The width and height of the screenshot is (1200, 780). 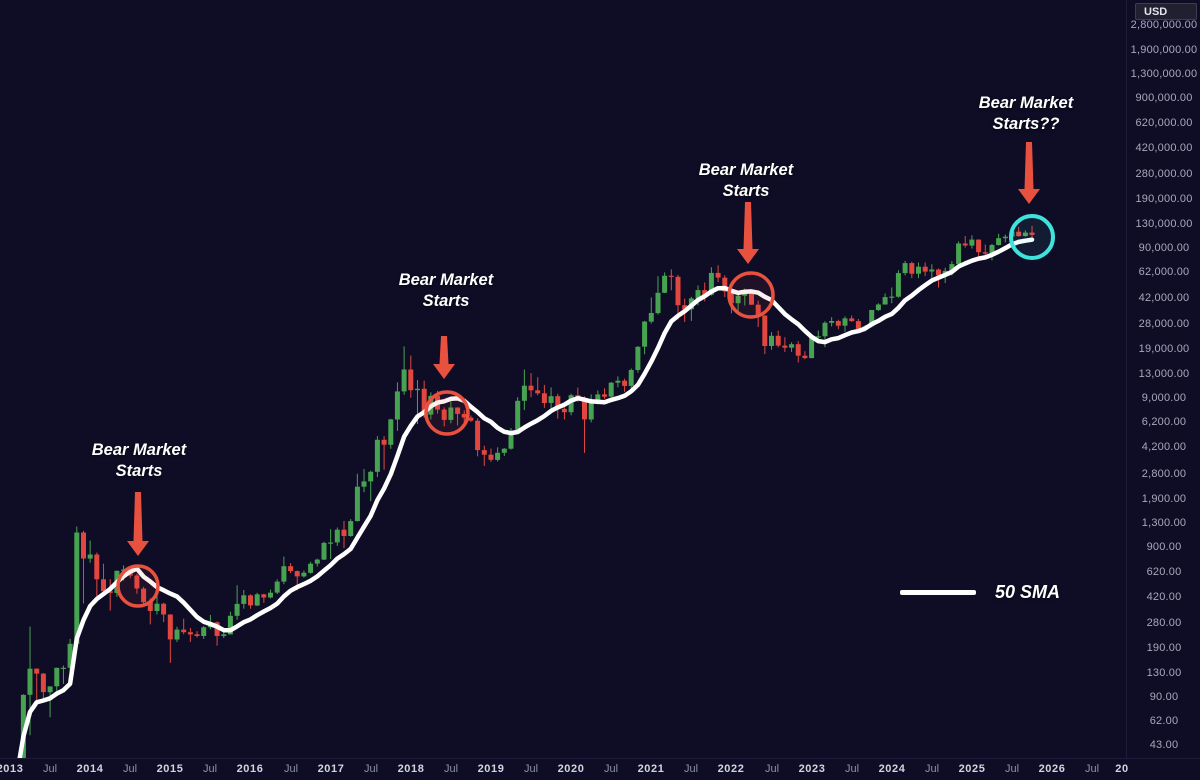 I want to click on price-tick-label: 280.00, so click(x=1164, y=623).